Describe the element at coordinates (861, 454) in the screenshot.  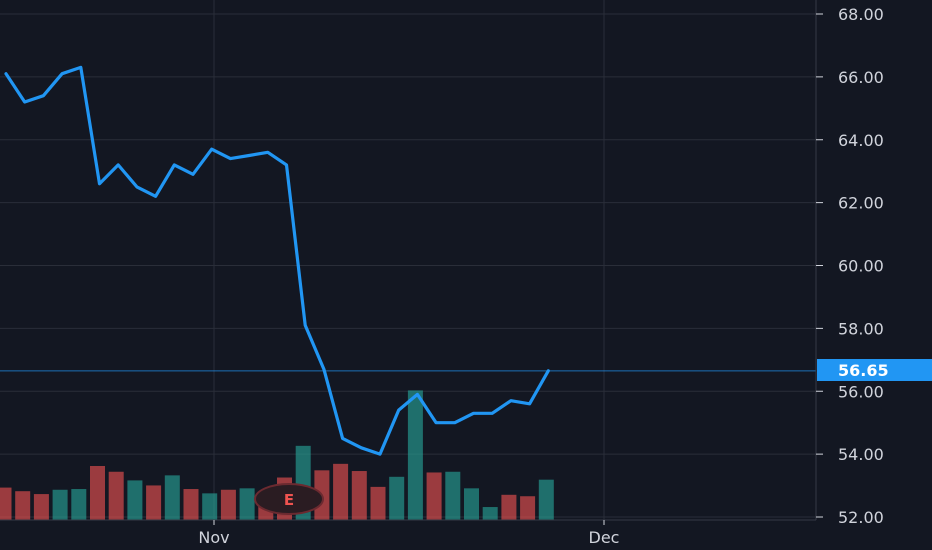
I see `y-tick-label: 54.00` at that location.